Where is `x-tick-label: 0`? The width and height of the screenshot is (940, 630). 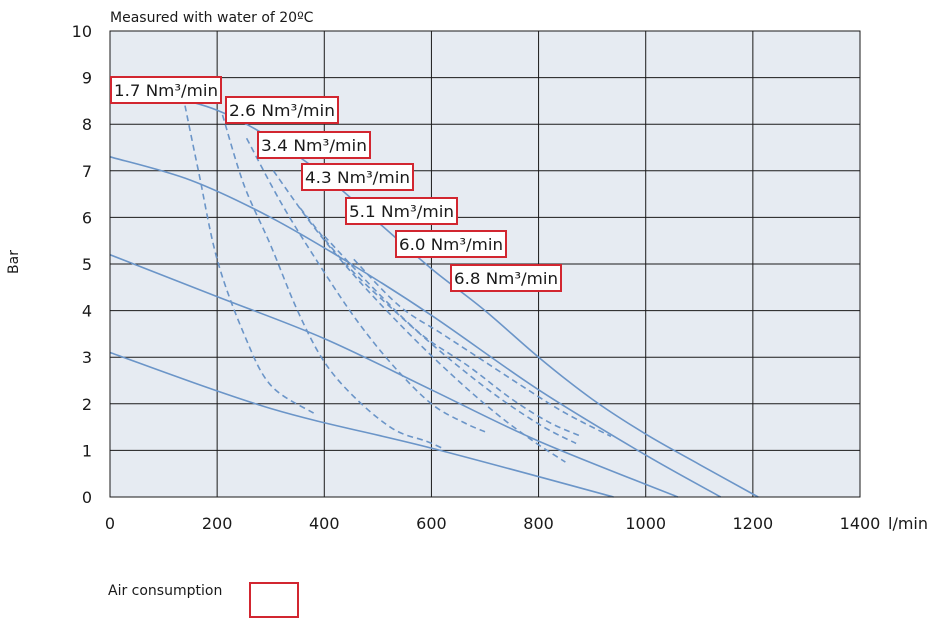 x-tick-label: 0 is located at coordinates (110, 523).